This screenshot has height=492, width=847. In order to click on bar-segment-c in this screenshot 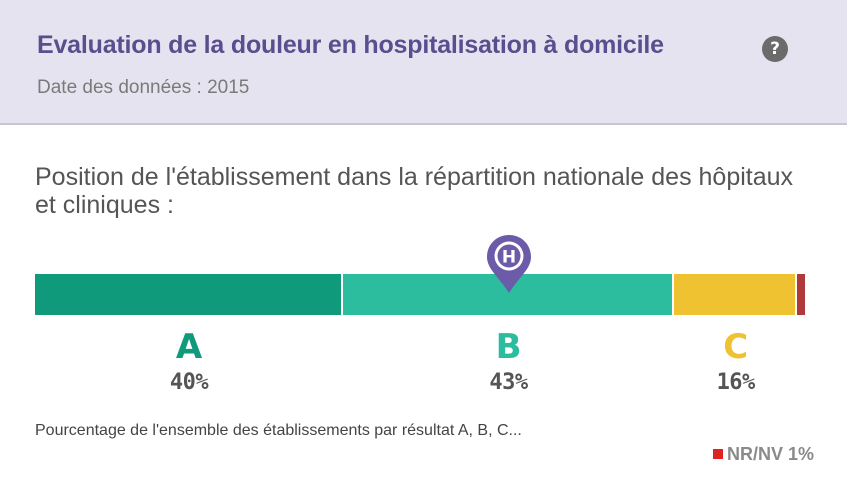, I will do `click(735, 294)`.